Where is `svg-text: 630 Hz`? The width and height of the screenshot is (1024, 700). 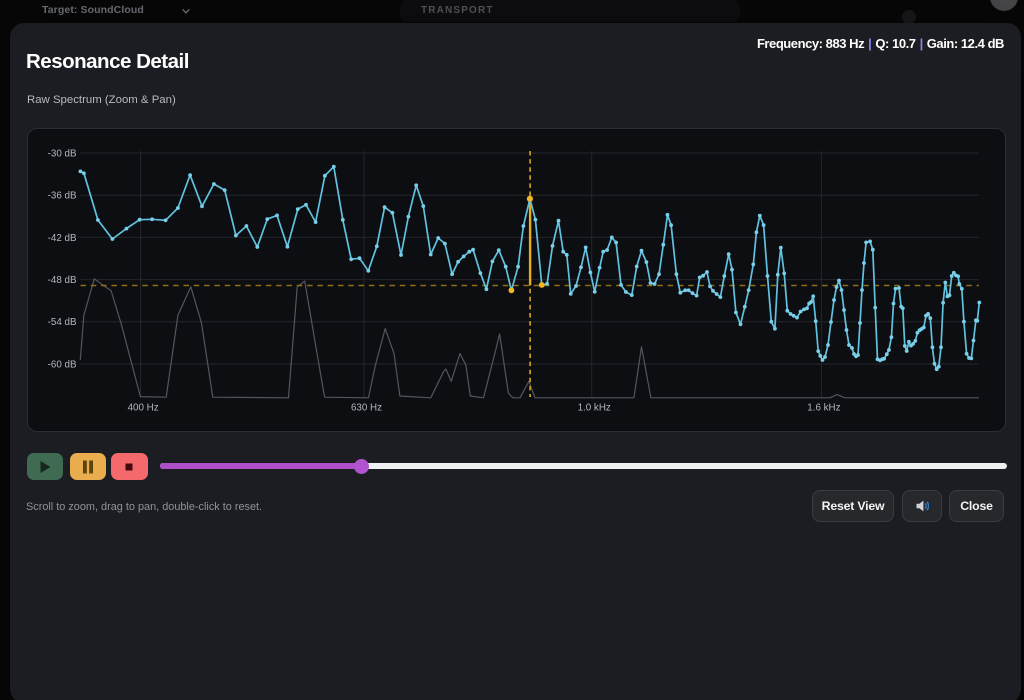 svg-text: 630 Hz is located at coordinates (366, 408).